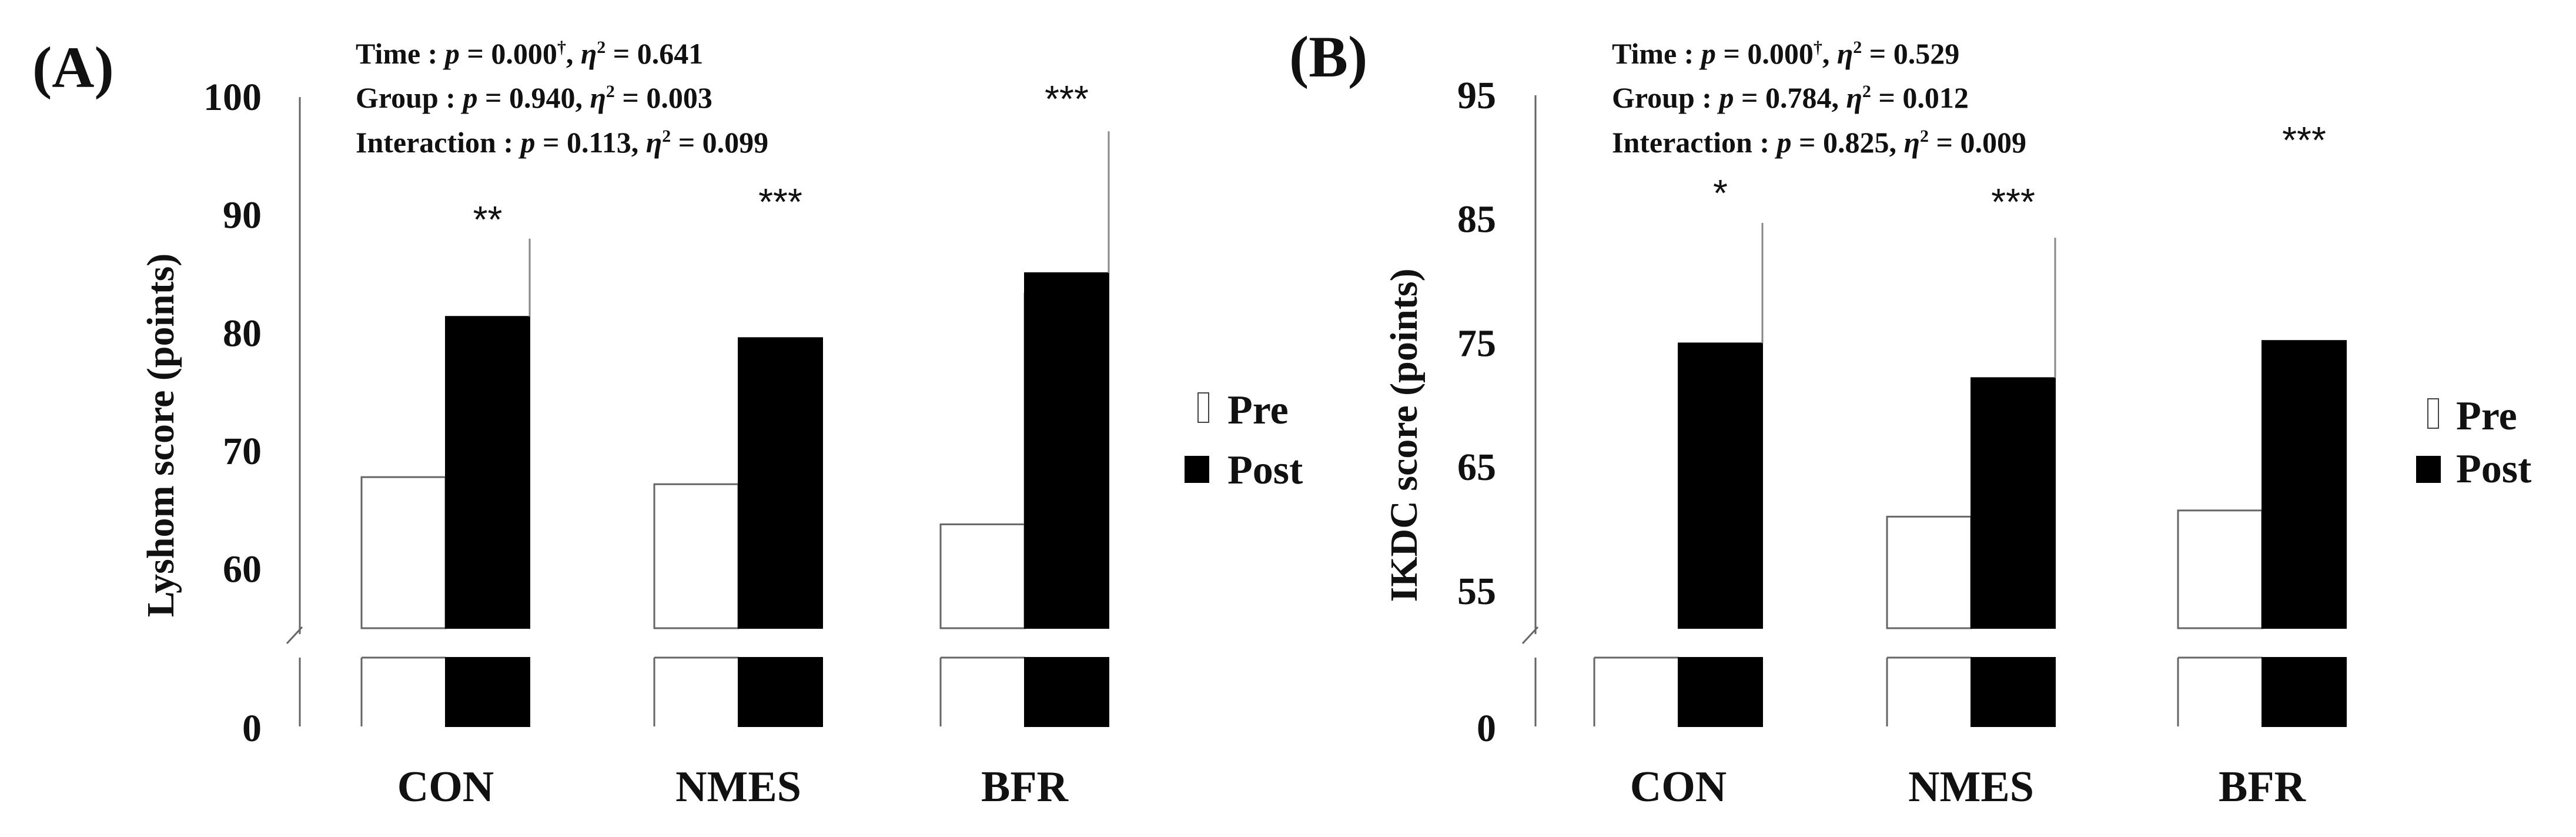 The image size is (2576, 837). What do you see at coordinates (534, 93) in the screenshot?
I see `panel-a-stat-group: Group : p = 0.940, η2 = 0.003` at bounding box center [534, 93].